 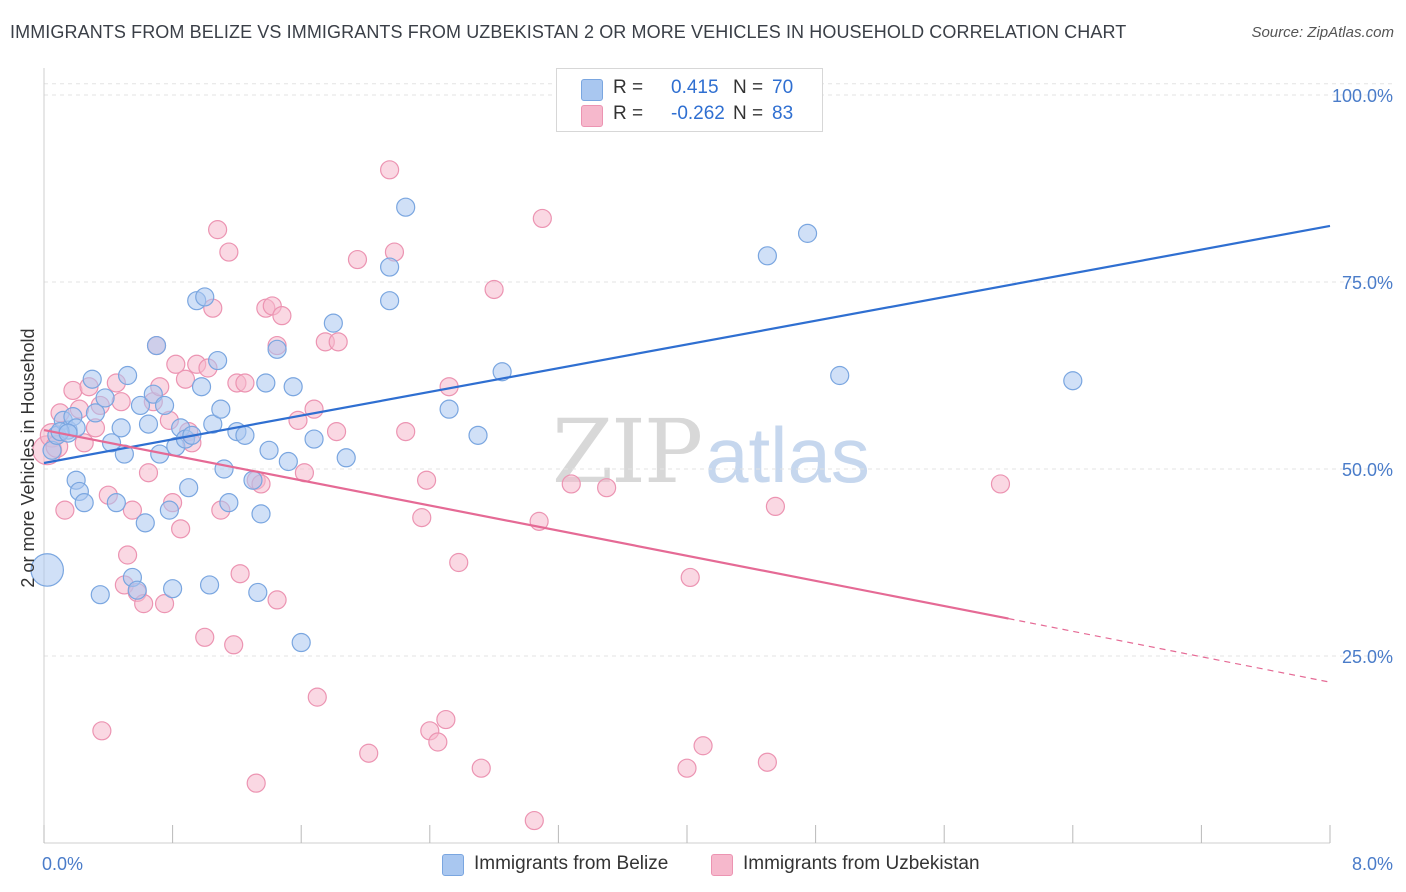 What do you see at coordinates (1322, 32) in the screenshot?
I see `source-label: Source: ZipAtlas.com` at bounding box center [1322, 32].